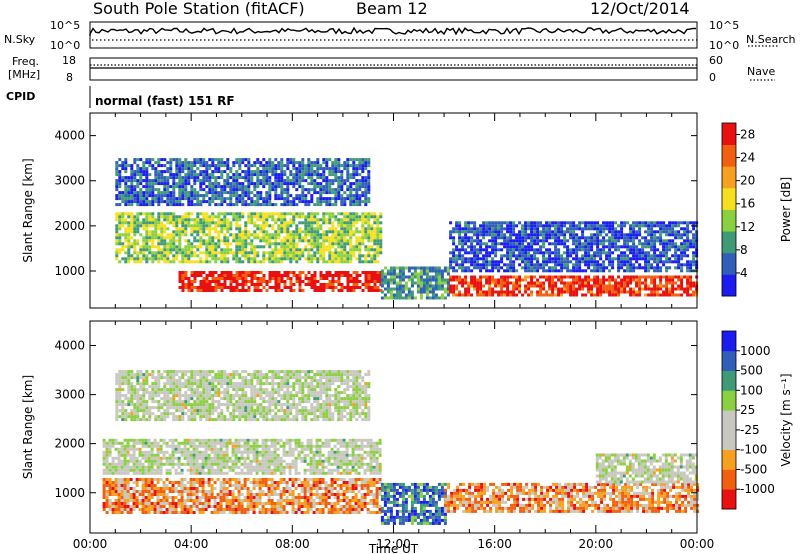 The image size is (800, 554). I want to click on freq-tick-high: 18, so click(69, 60).